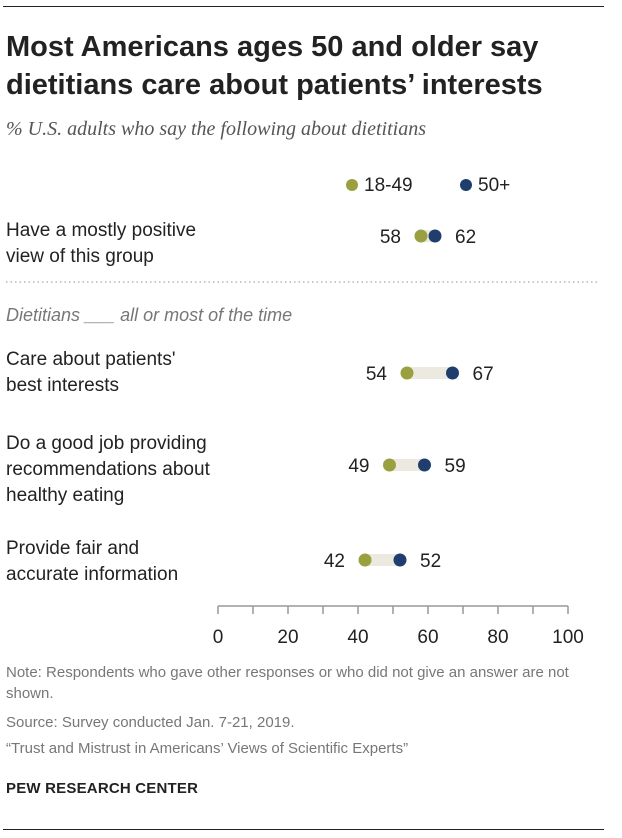  What do you see at coordinates (62, 385) in the screenshot?
I see `category-label: best interests` at bounding box center [62, 385].